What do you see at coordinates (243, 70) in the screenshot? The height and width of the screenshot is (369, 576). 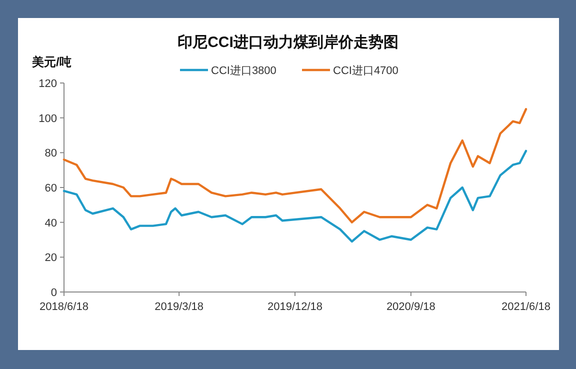 I see `legend-label: CCI进口3800` at bounding box center [243, 70].